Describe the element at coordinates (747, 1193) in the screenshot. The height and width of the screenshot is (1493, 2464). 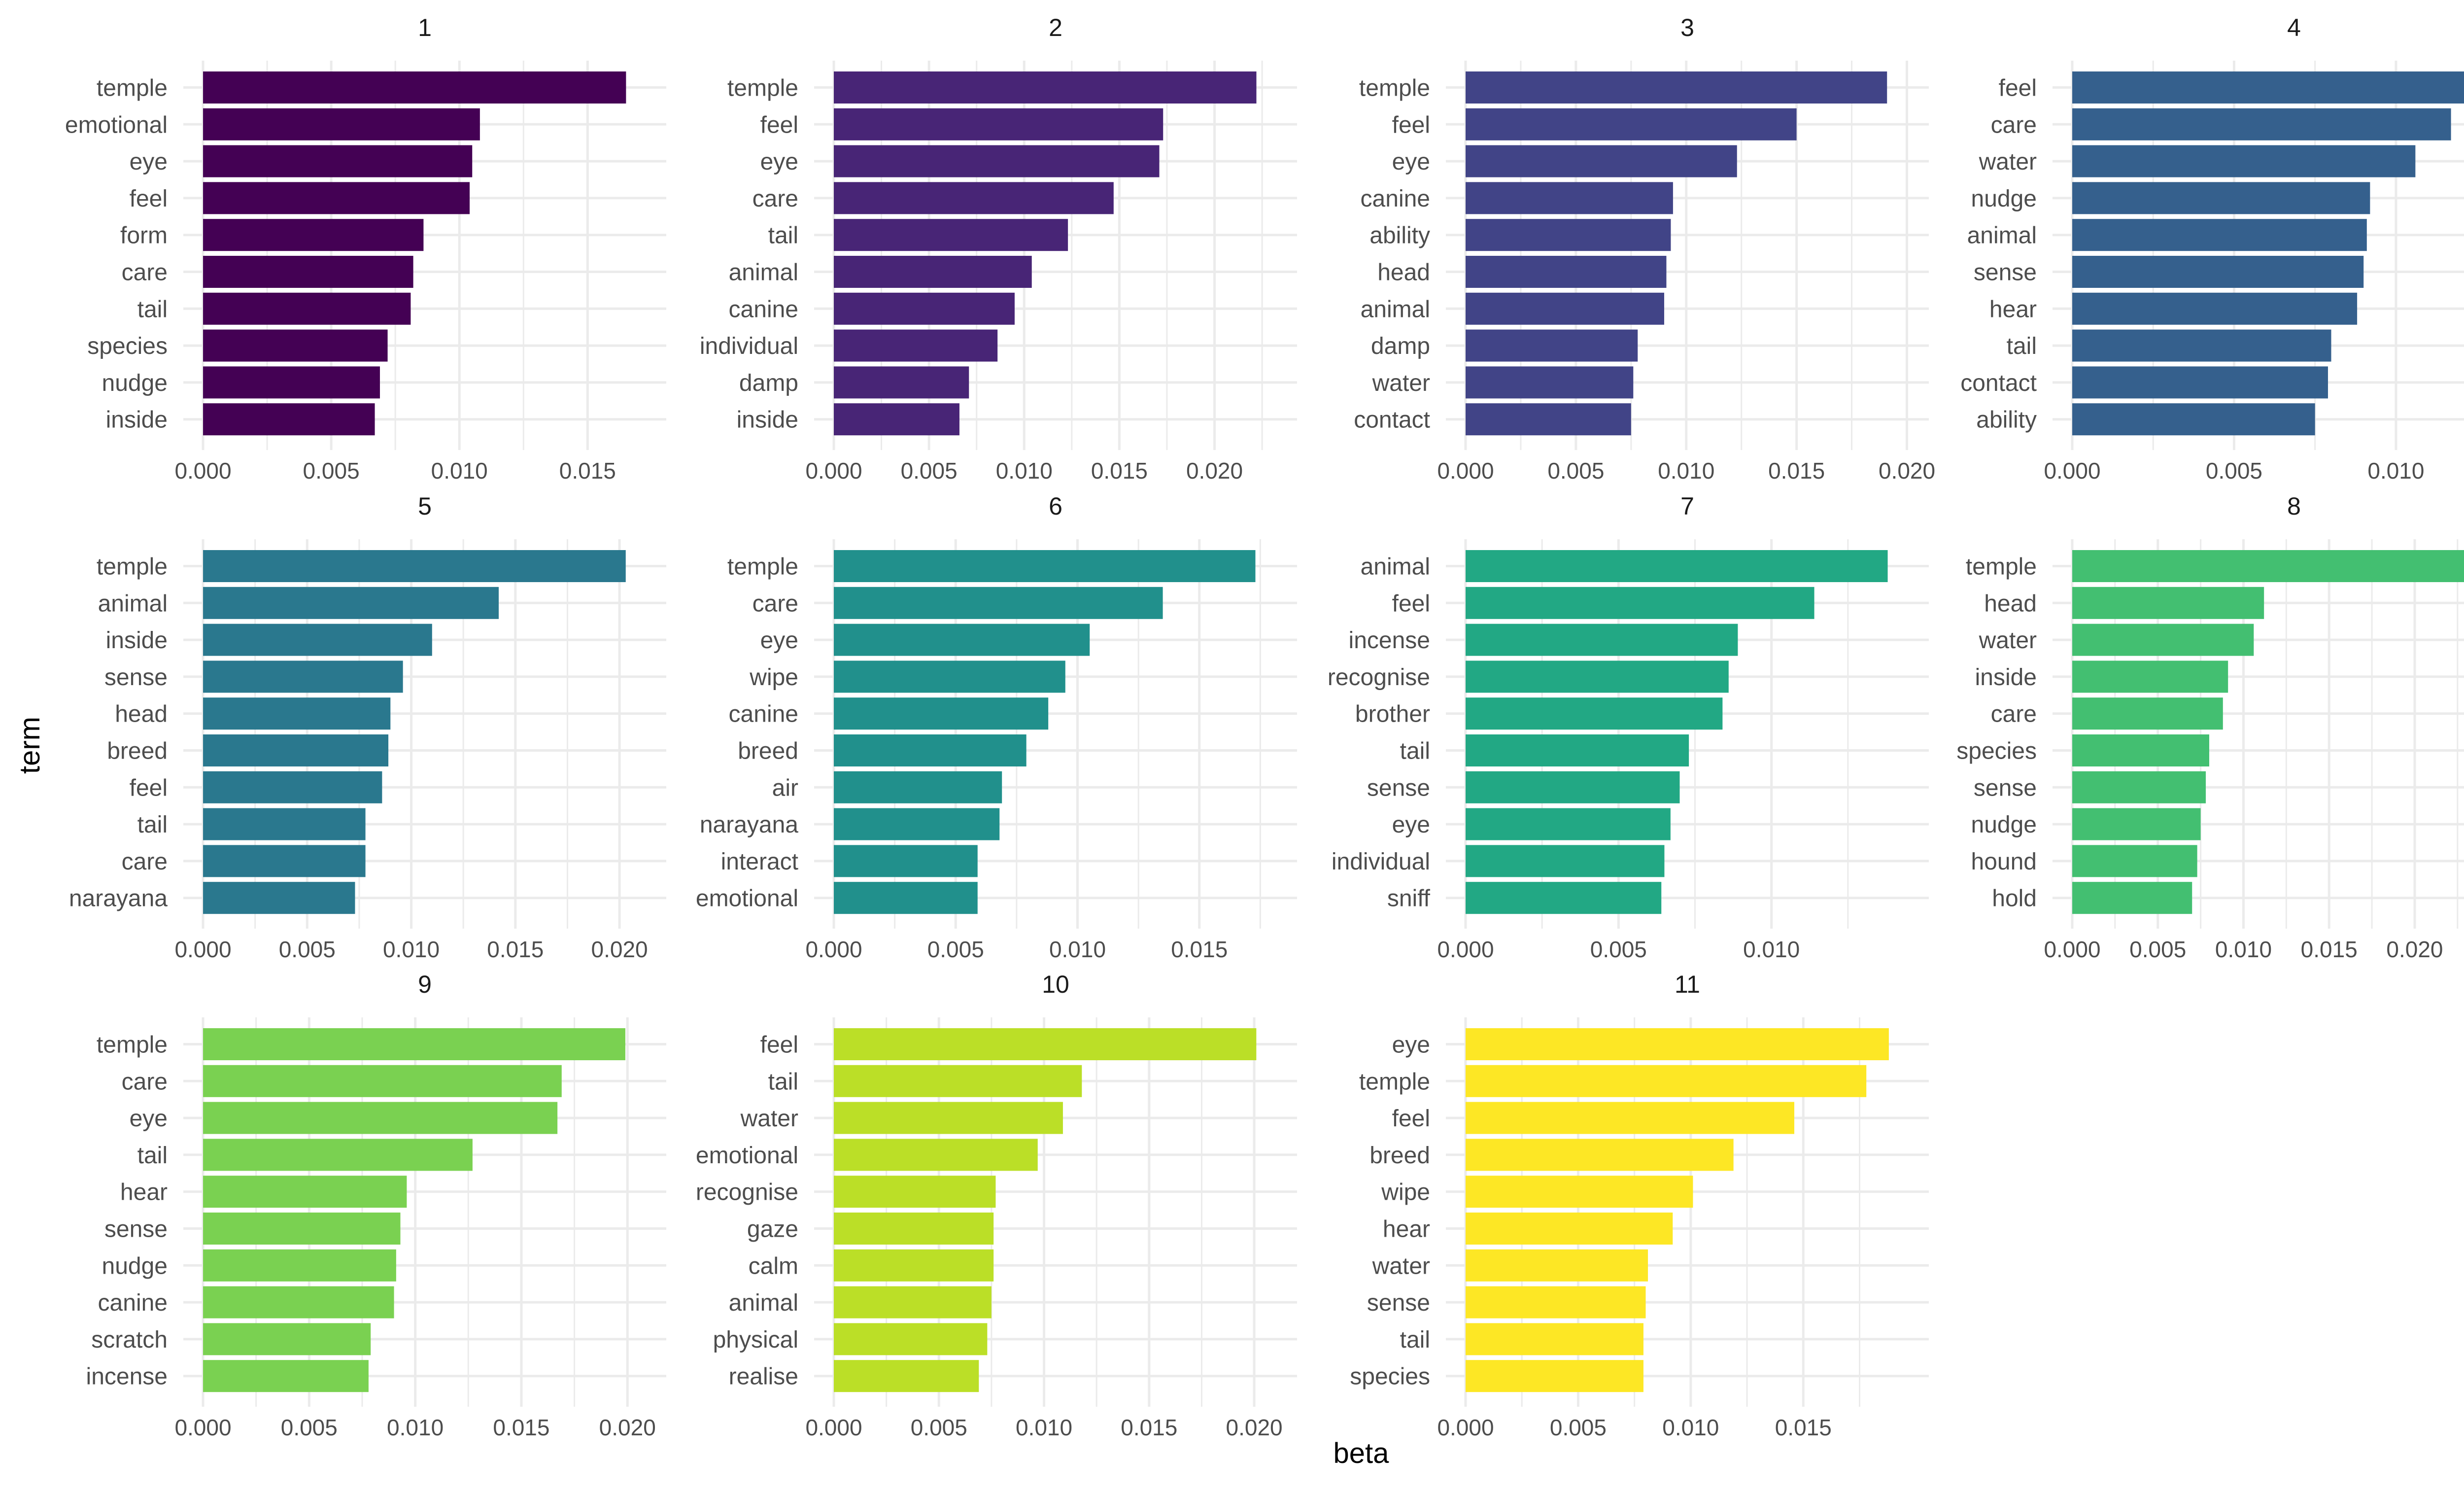
I see `category-label: recognise` at that location.